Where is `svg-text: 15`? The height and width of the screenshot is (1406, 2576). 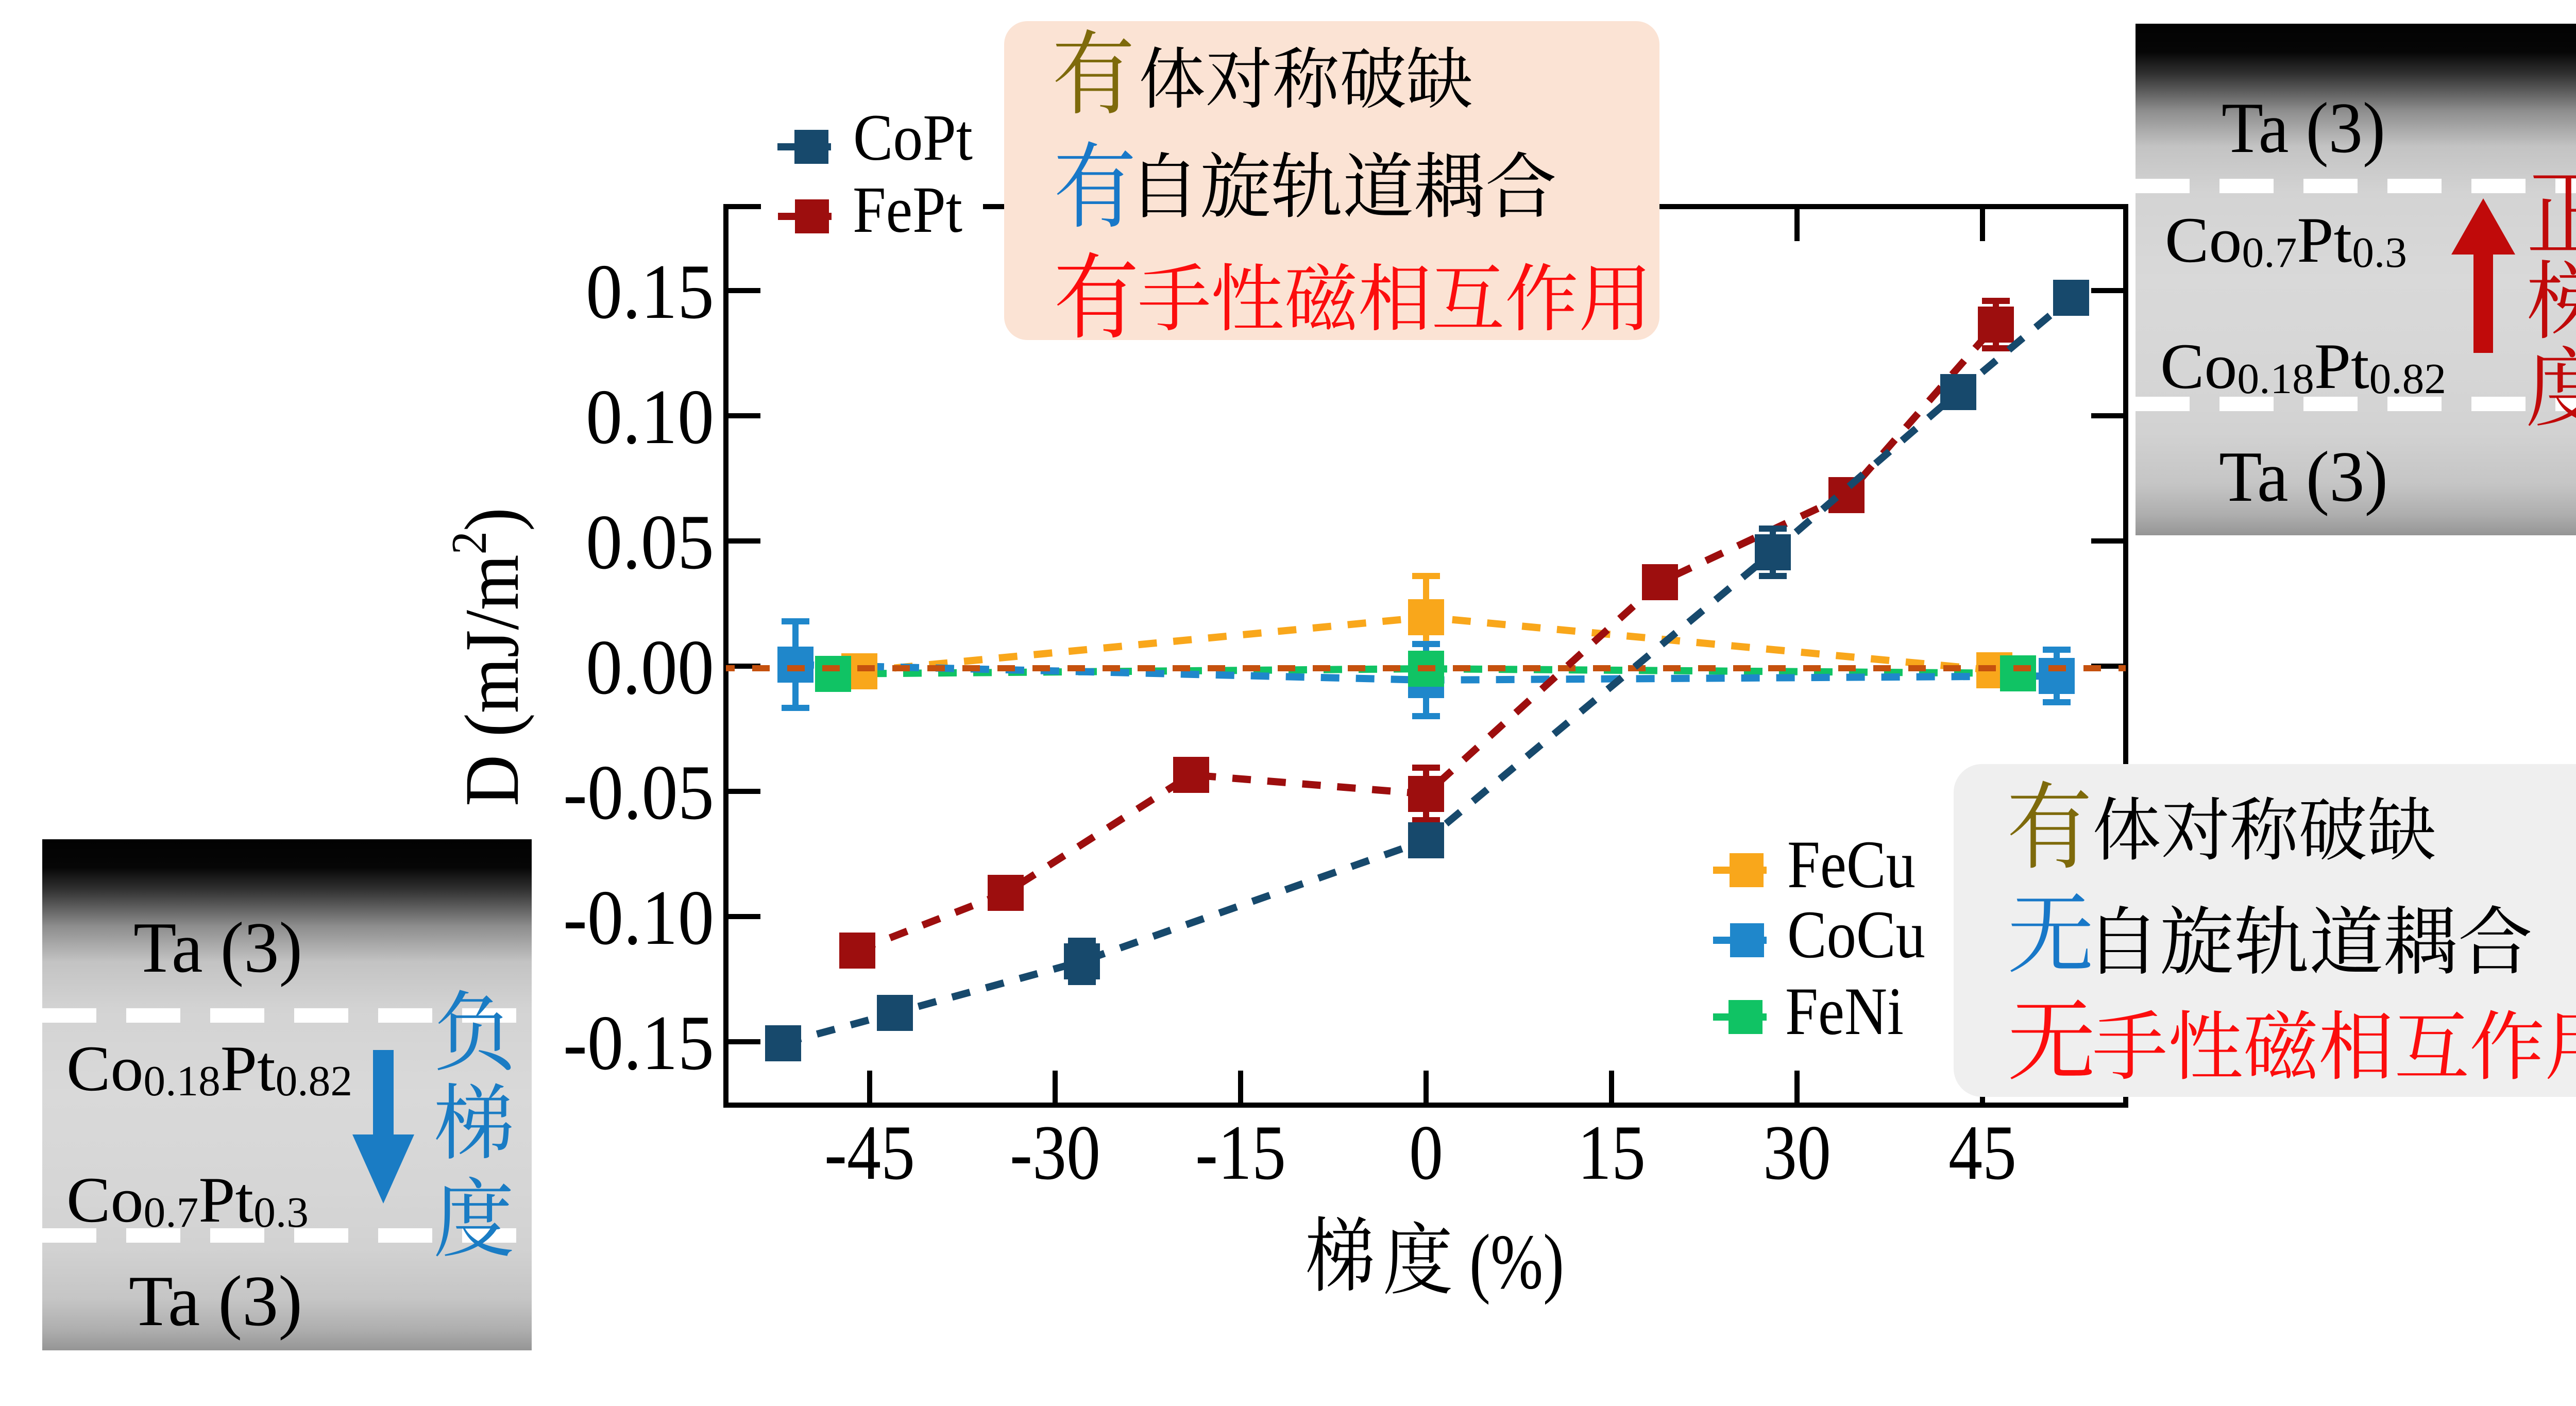
svg-text: 15 is located at coordinates (1612, 1152).